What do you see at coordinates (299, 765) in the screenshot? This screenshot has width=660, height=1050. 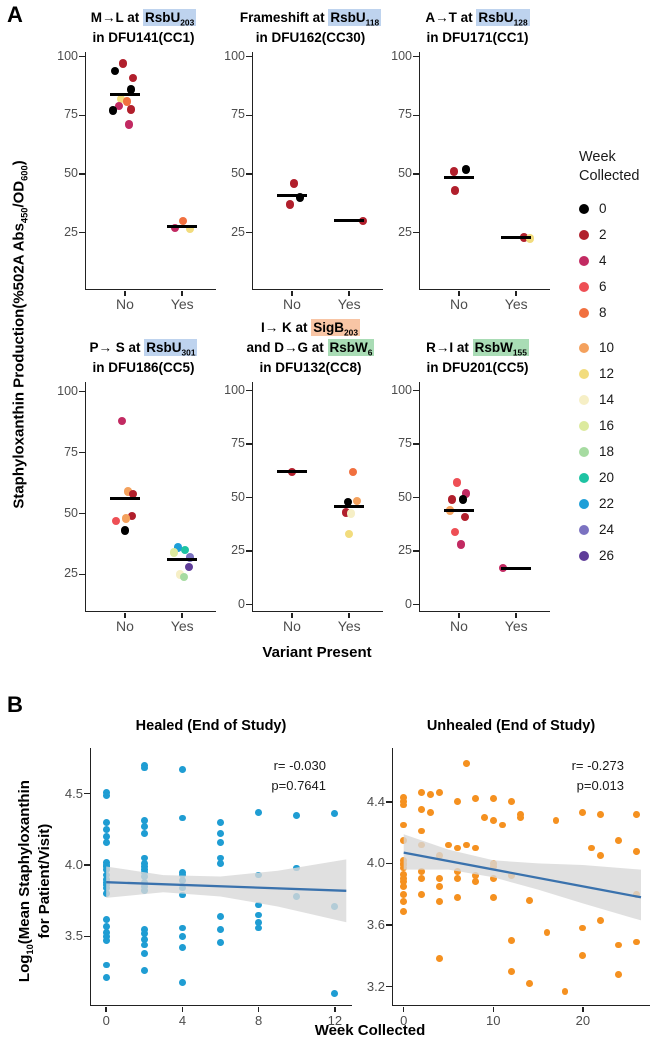 I see `r-value: r= -0.030` at bounding box center [299, 765].